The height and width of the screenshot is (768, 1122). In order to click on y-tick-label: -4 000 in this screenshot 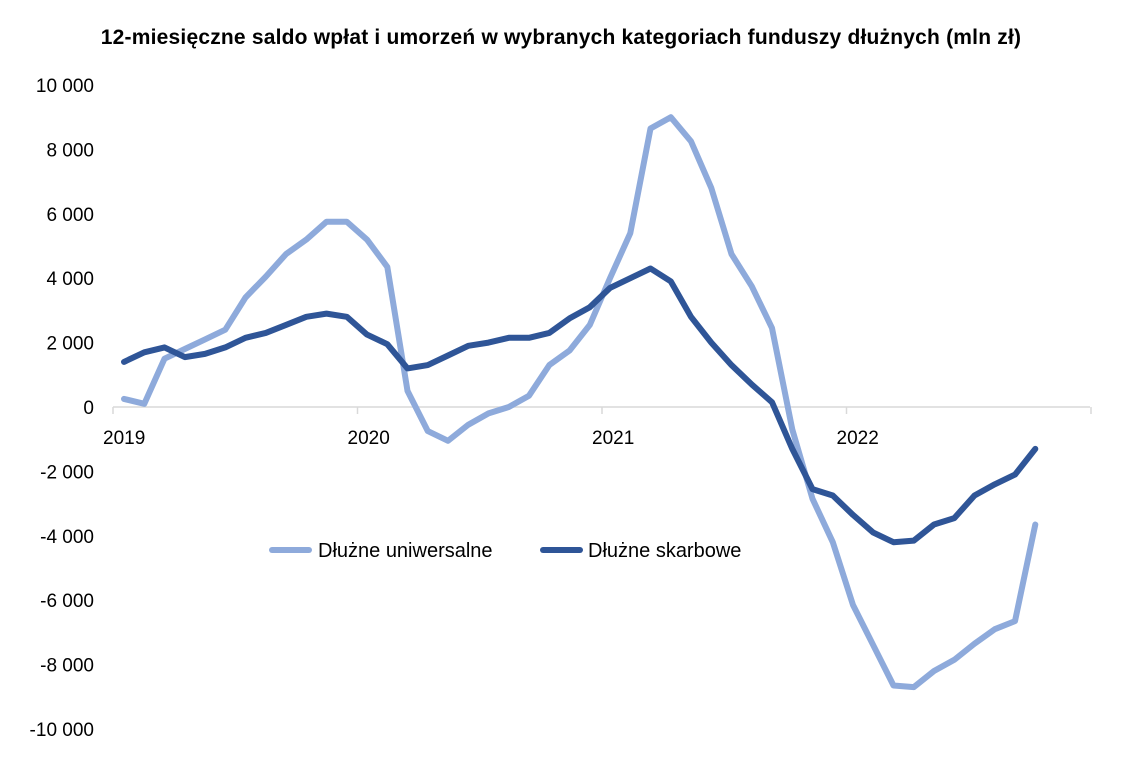, I will do `click(67, 537)`.